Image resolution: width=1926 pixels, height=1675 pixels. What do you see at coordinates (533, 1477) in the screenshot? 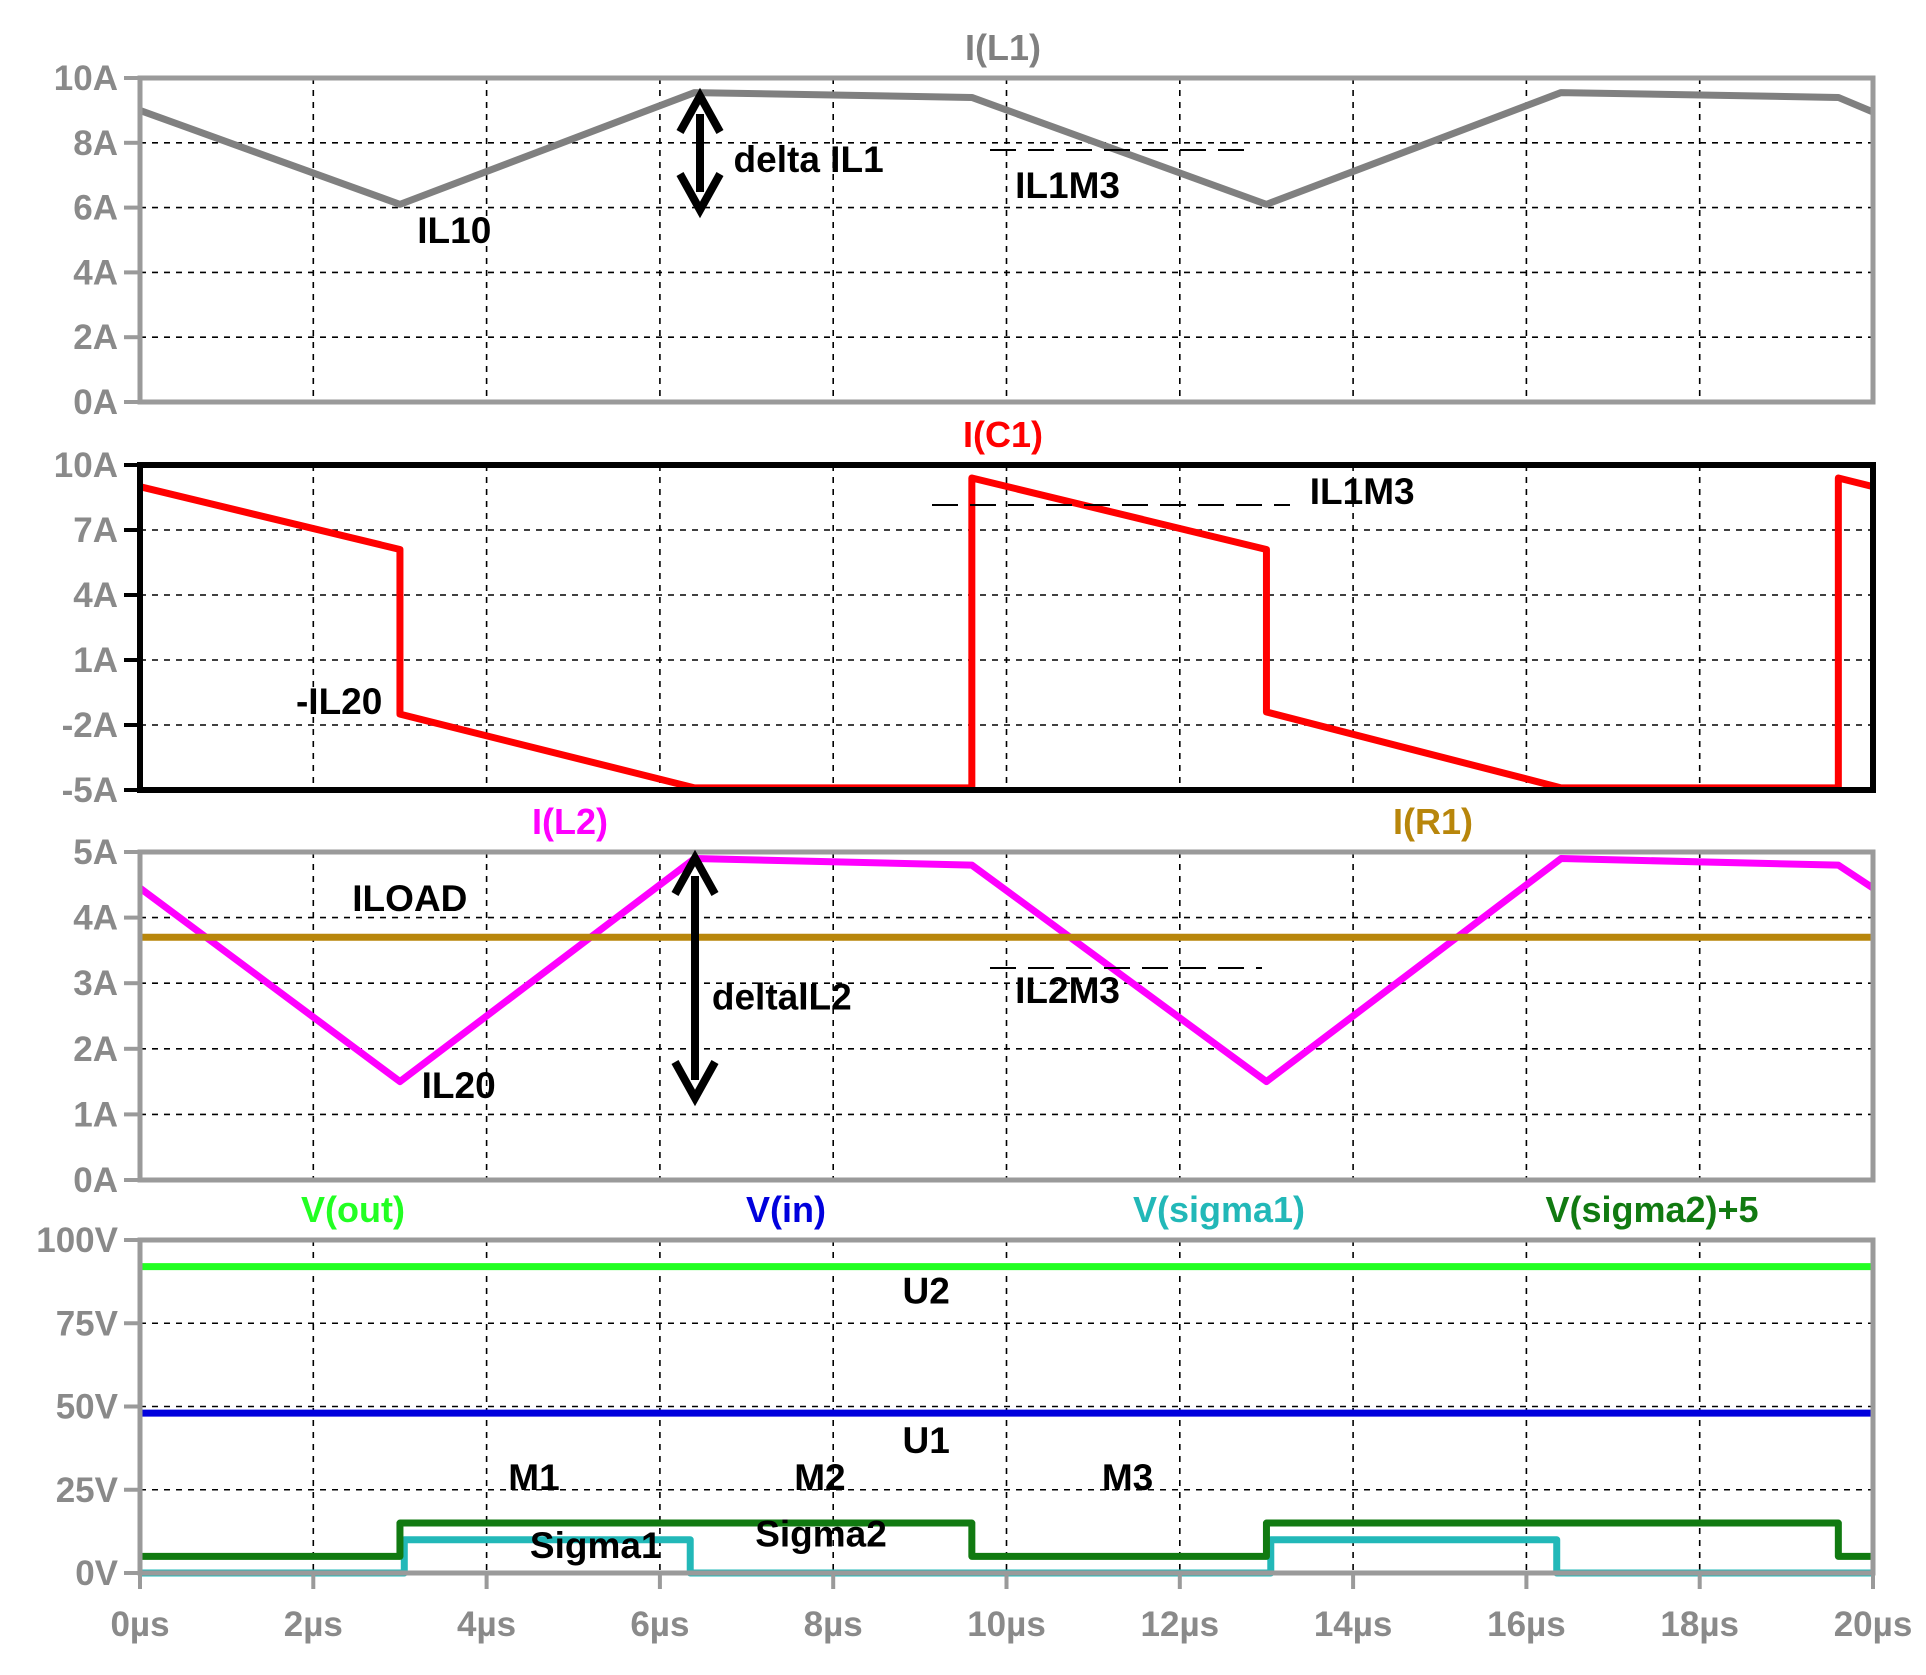
I see `annotation-m1: M1` at bounding box center [533, 1477].